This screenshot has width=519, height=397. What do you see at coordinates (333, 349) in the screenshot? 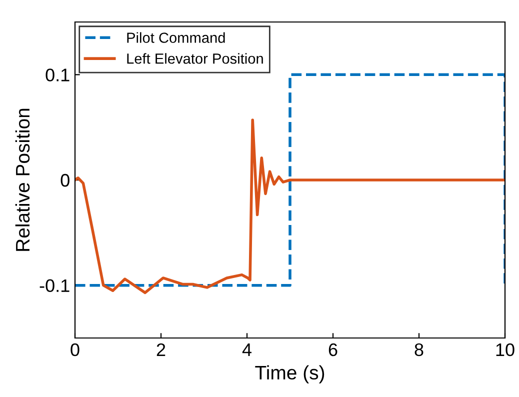
I see `x-tick-label: 6` at bounding box center [333, 349].